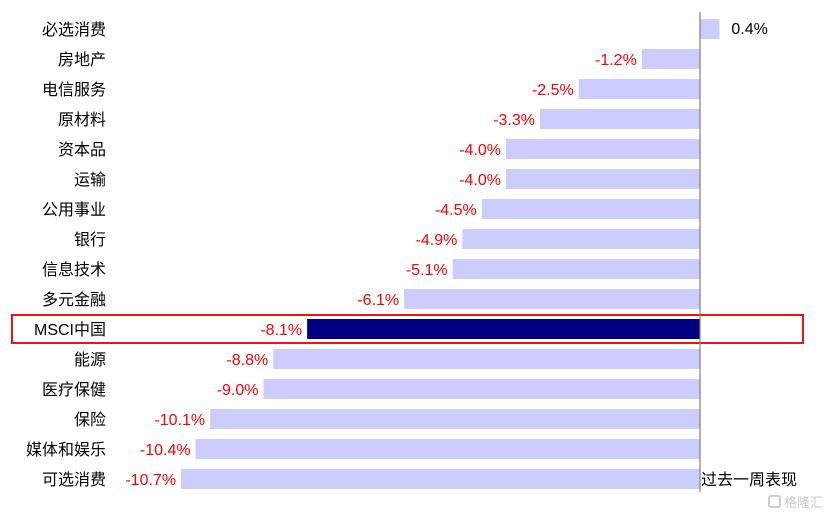  I want to click on axis-label: 过去一周表现, so click(749, 480).